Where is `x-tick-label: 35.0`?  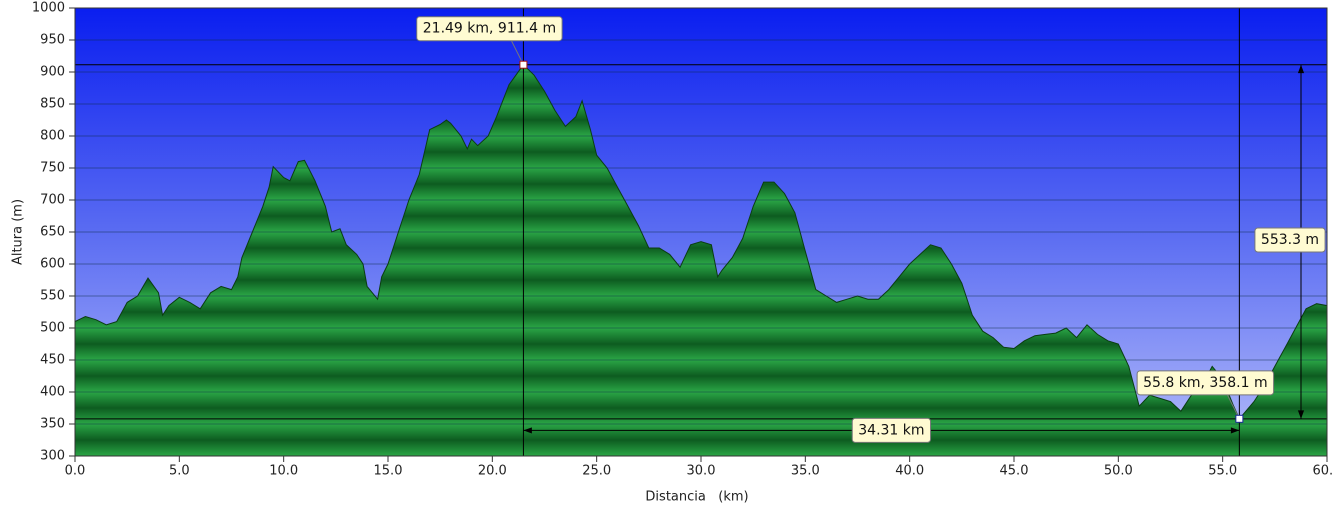 x-tick-label: 35.0 is located at coordinates (805, 471).